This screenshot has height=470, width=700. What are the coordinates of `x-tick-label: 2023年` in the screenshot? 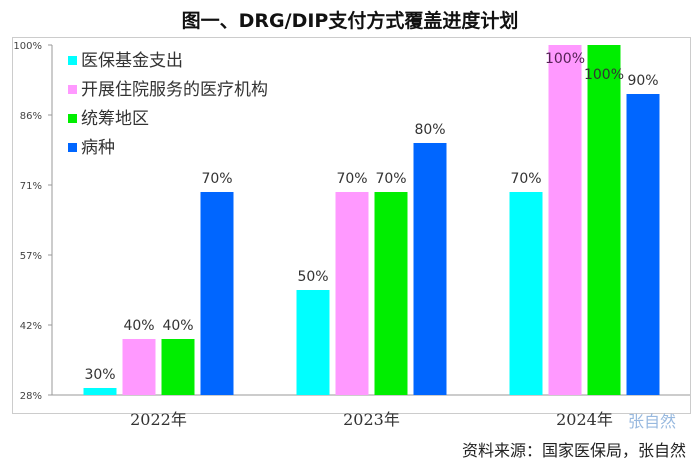 It's located at (371, 419).